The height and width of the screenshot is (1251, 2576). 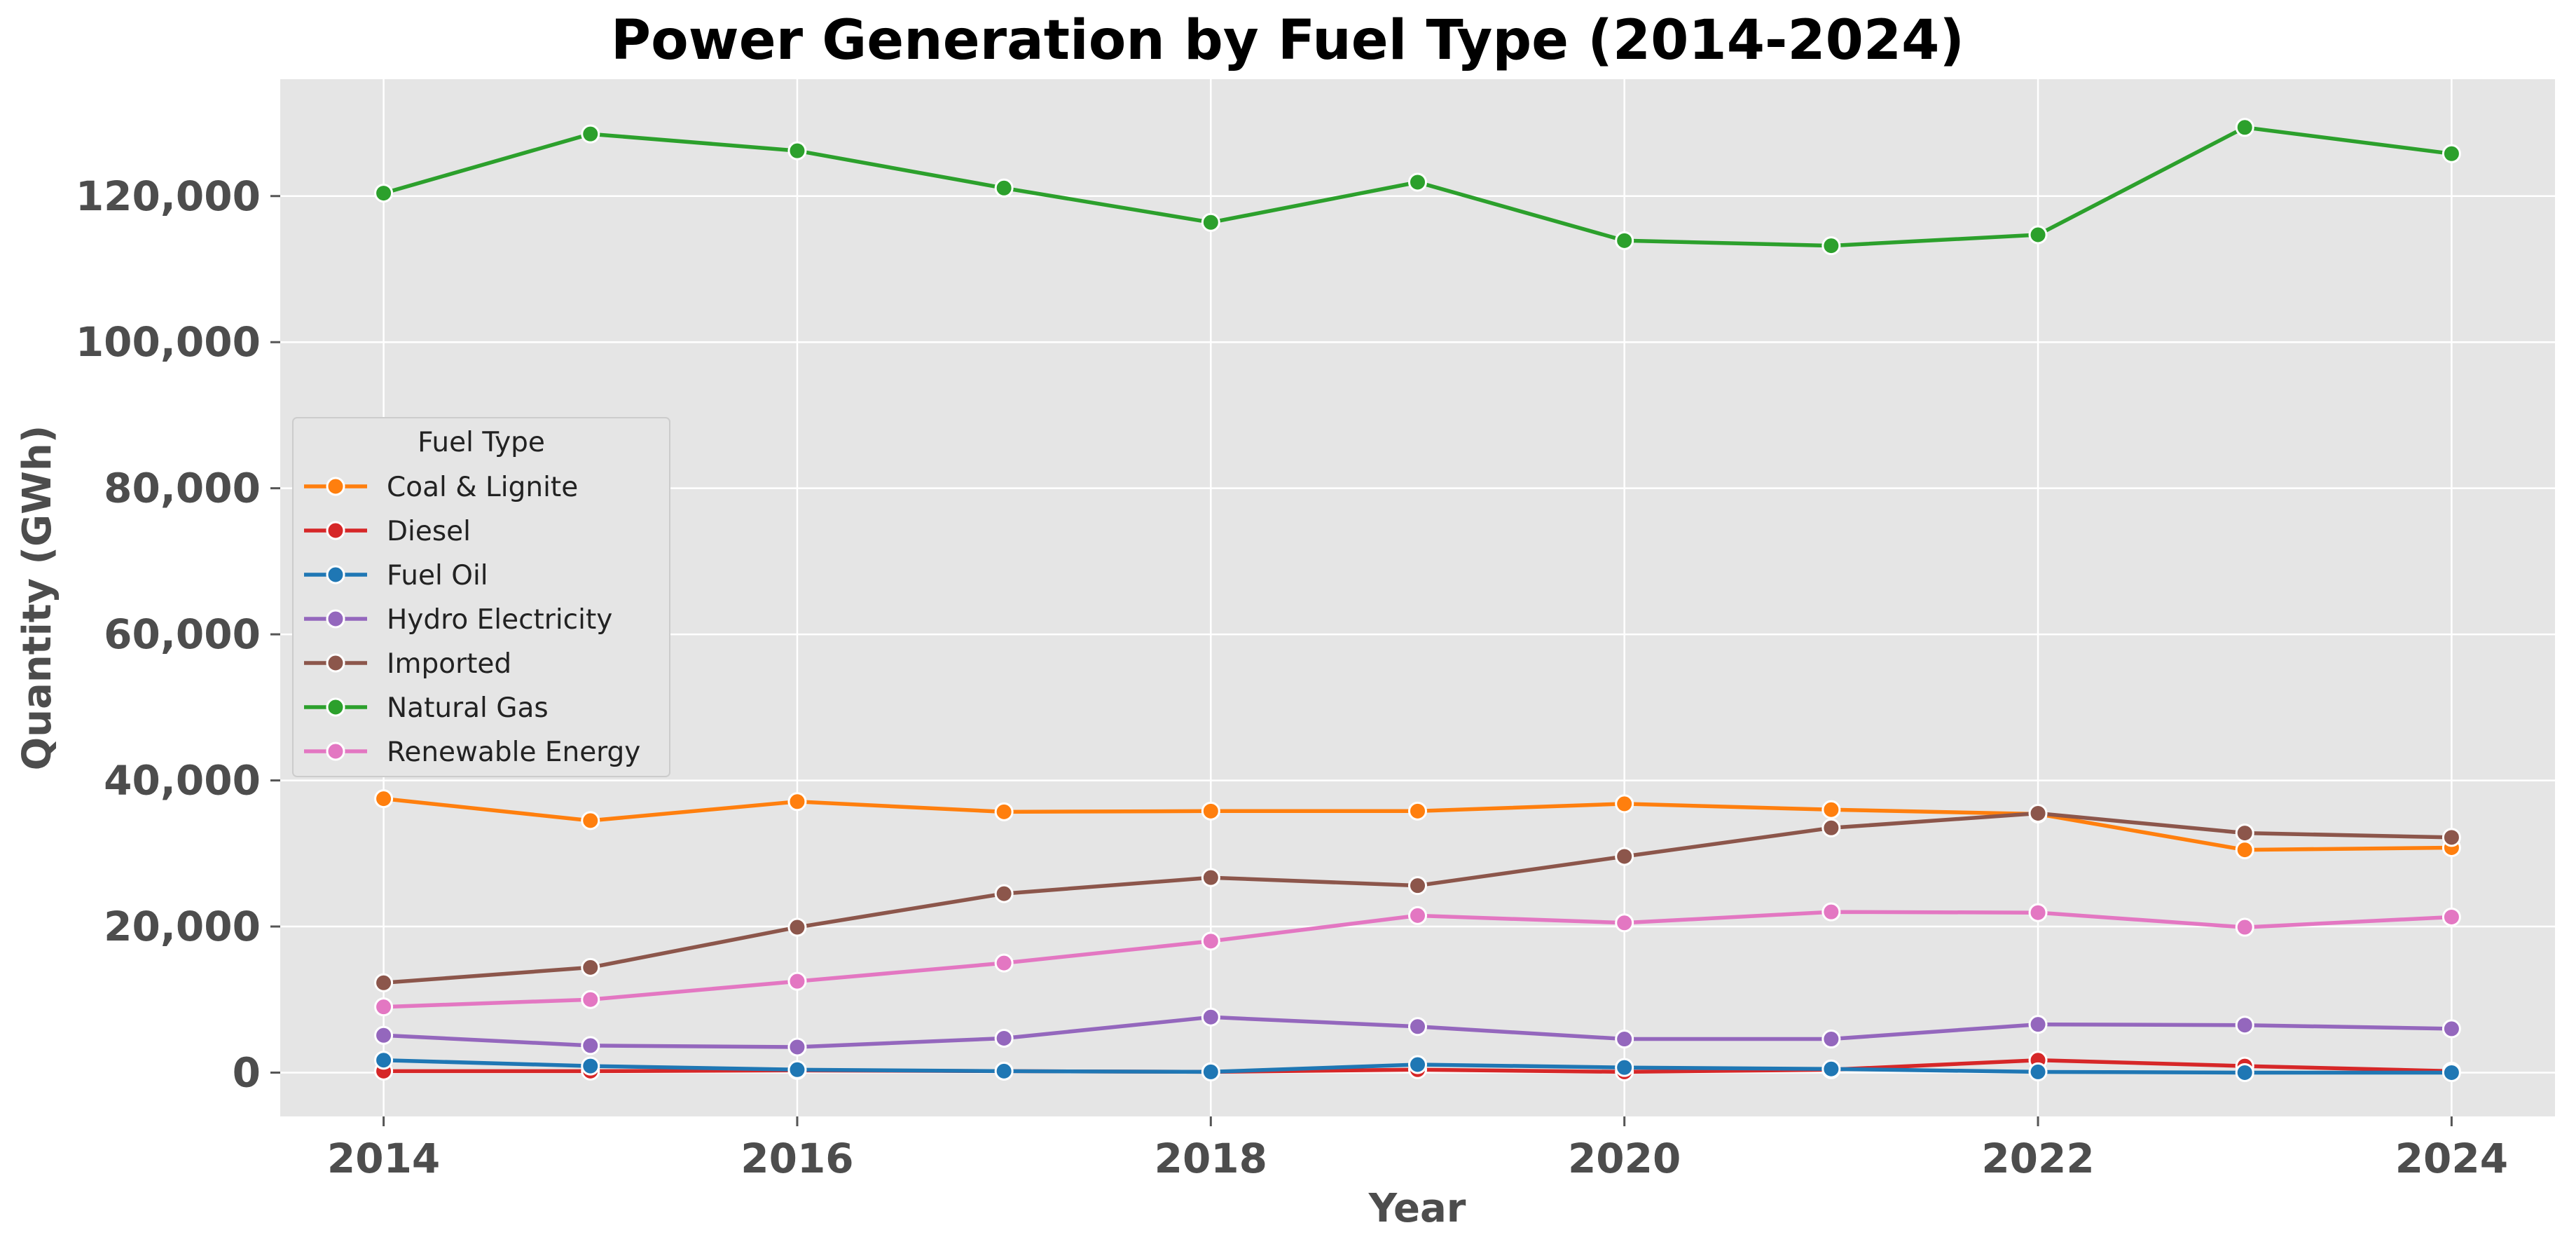 I want to click on legend-label: Coal & Lignite, so click(x=482, y=487).